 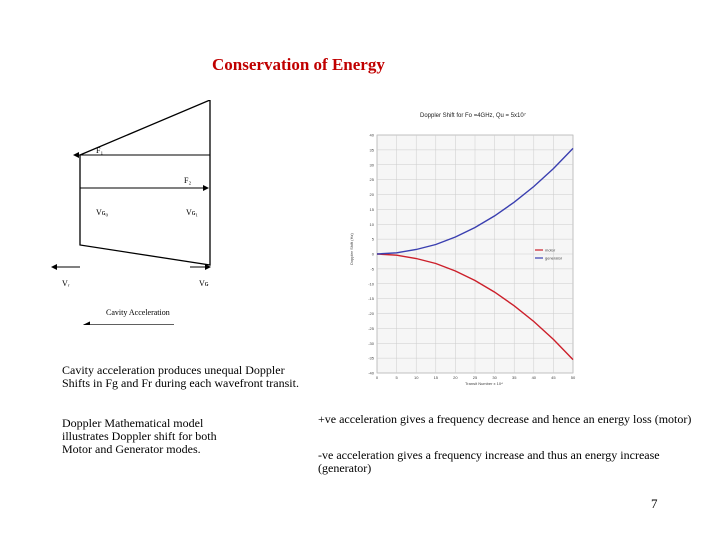 I want to click on y-tick-label: 15, so click(x=372, y=209).